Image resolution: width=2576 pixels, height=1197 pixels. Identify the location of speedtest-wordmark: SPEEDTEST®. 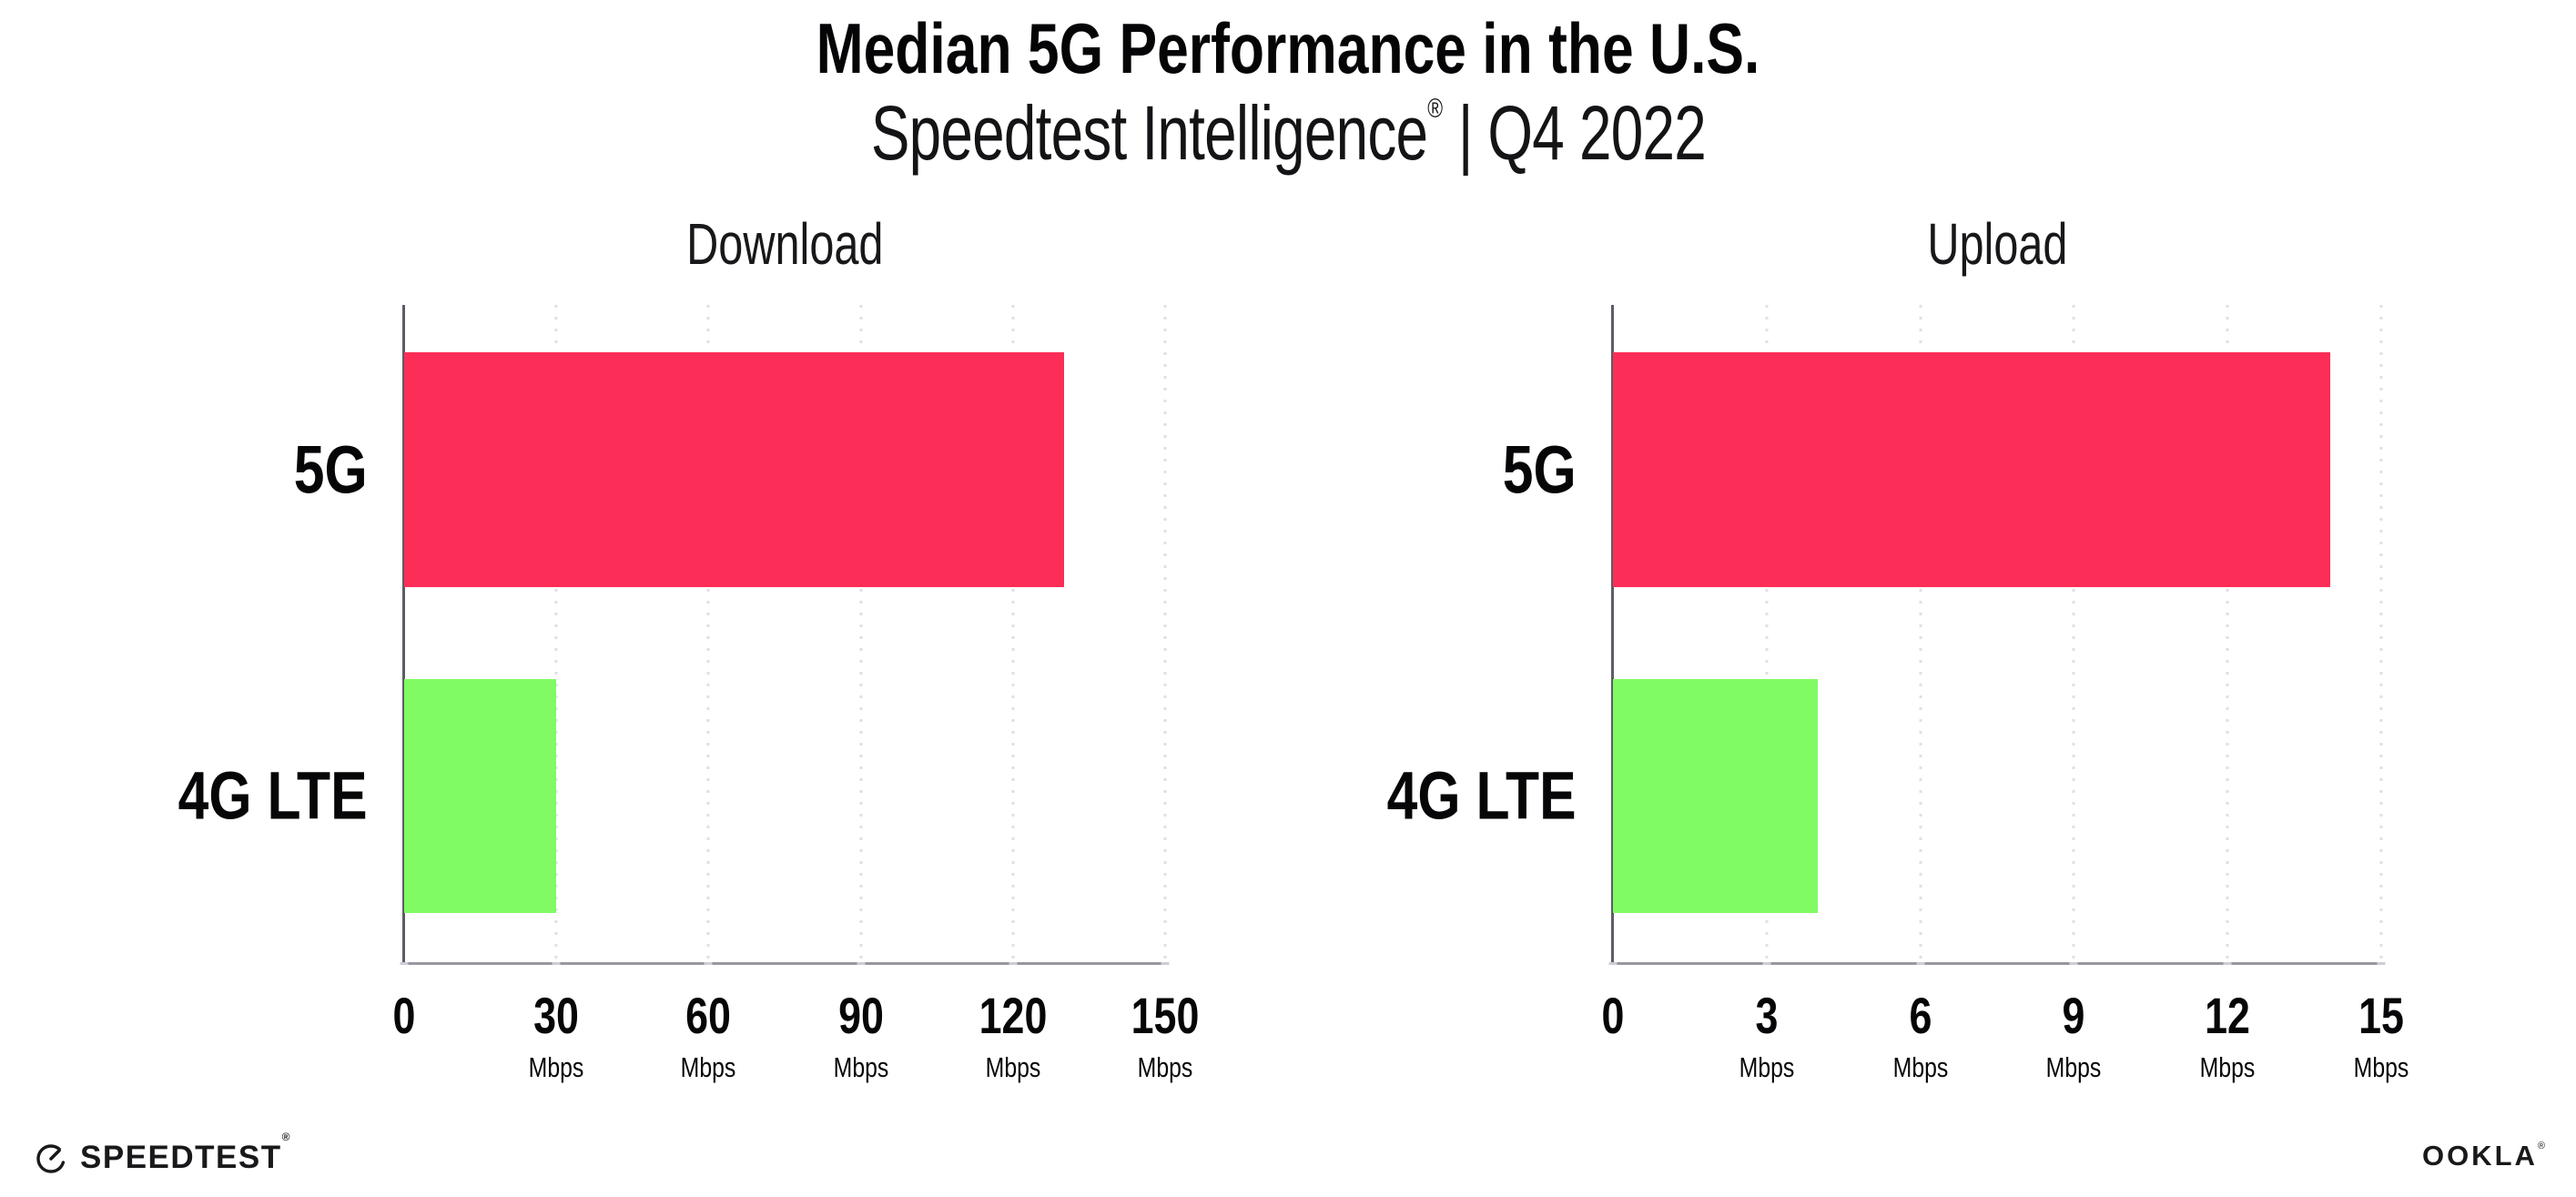
(185, 1153).